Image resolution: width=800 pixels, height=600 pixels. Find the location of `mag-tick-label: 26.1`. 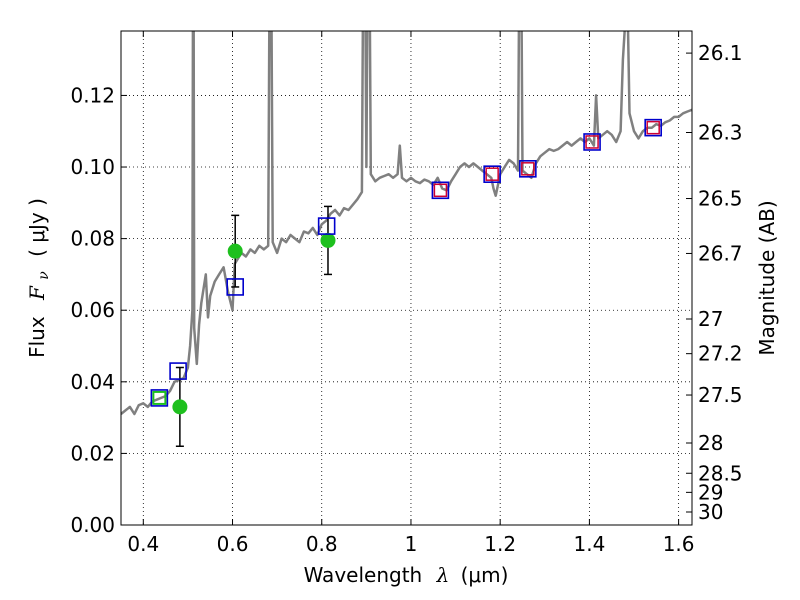

mag-tick-label: 26.1 is located at coordinates (720, 53).